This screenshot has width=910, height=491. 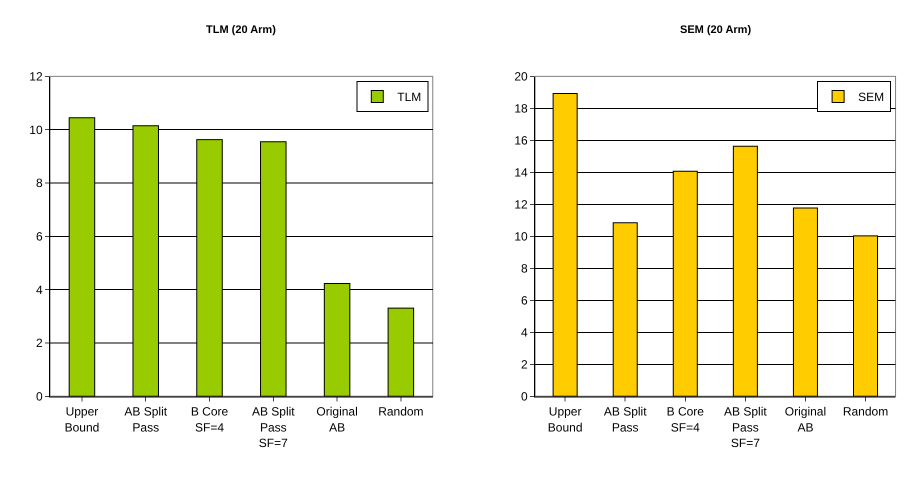 I want to click on chart-title: SEM (20 Arm), so click(x=716, y=30).